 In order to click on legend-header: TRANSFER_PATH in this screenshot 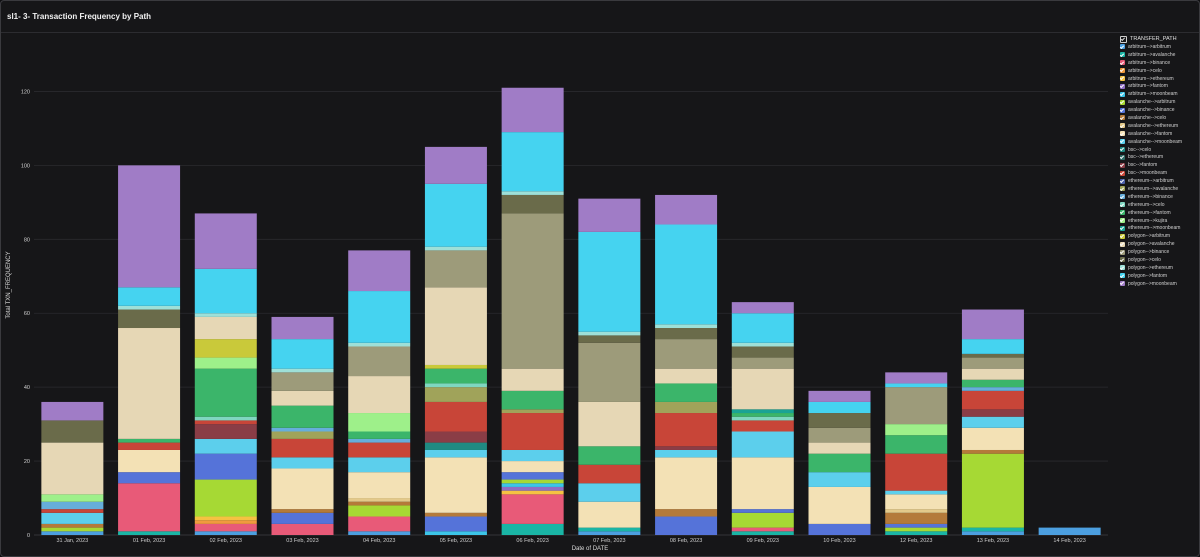, I will do `click(1158, 39)`.